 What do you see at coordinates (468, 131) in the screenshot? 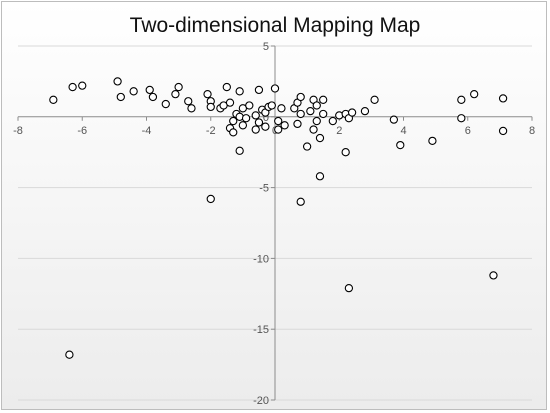
I see `x-tick-label: 6` at bounding box center [468, 131].